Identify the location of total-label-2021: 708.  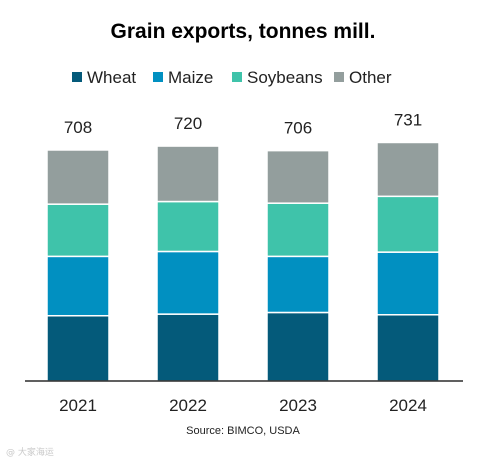
(78, 127).